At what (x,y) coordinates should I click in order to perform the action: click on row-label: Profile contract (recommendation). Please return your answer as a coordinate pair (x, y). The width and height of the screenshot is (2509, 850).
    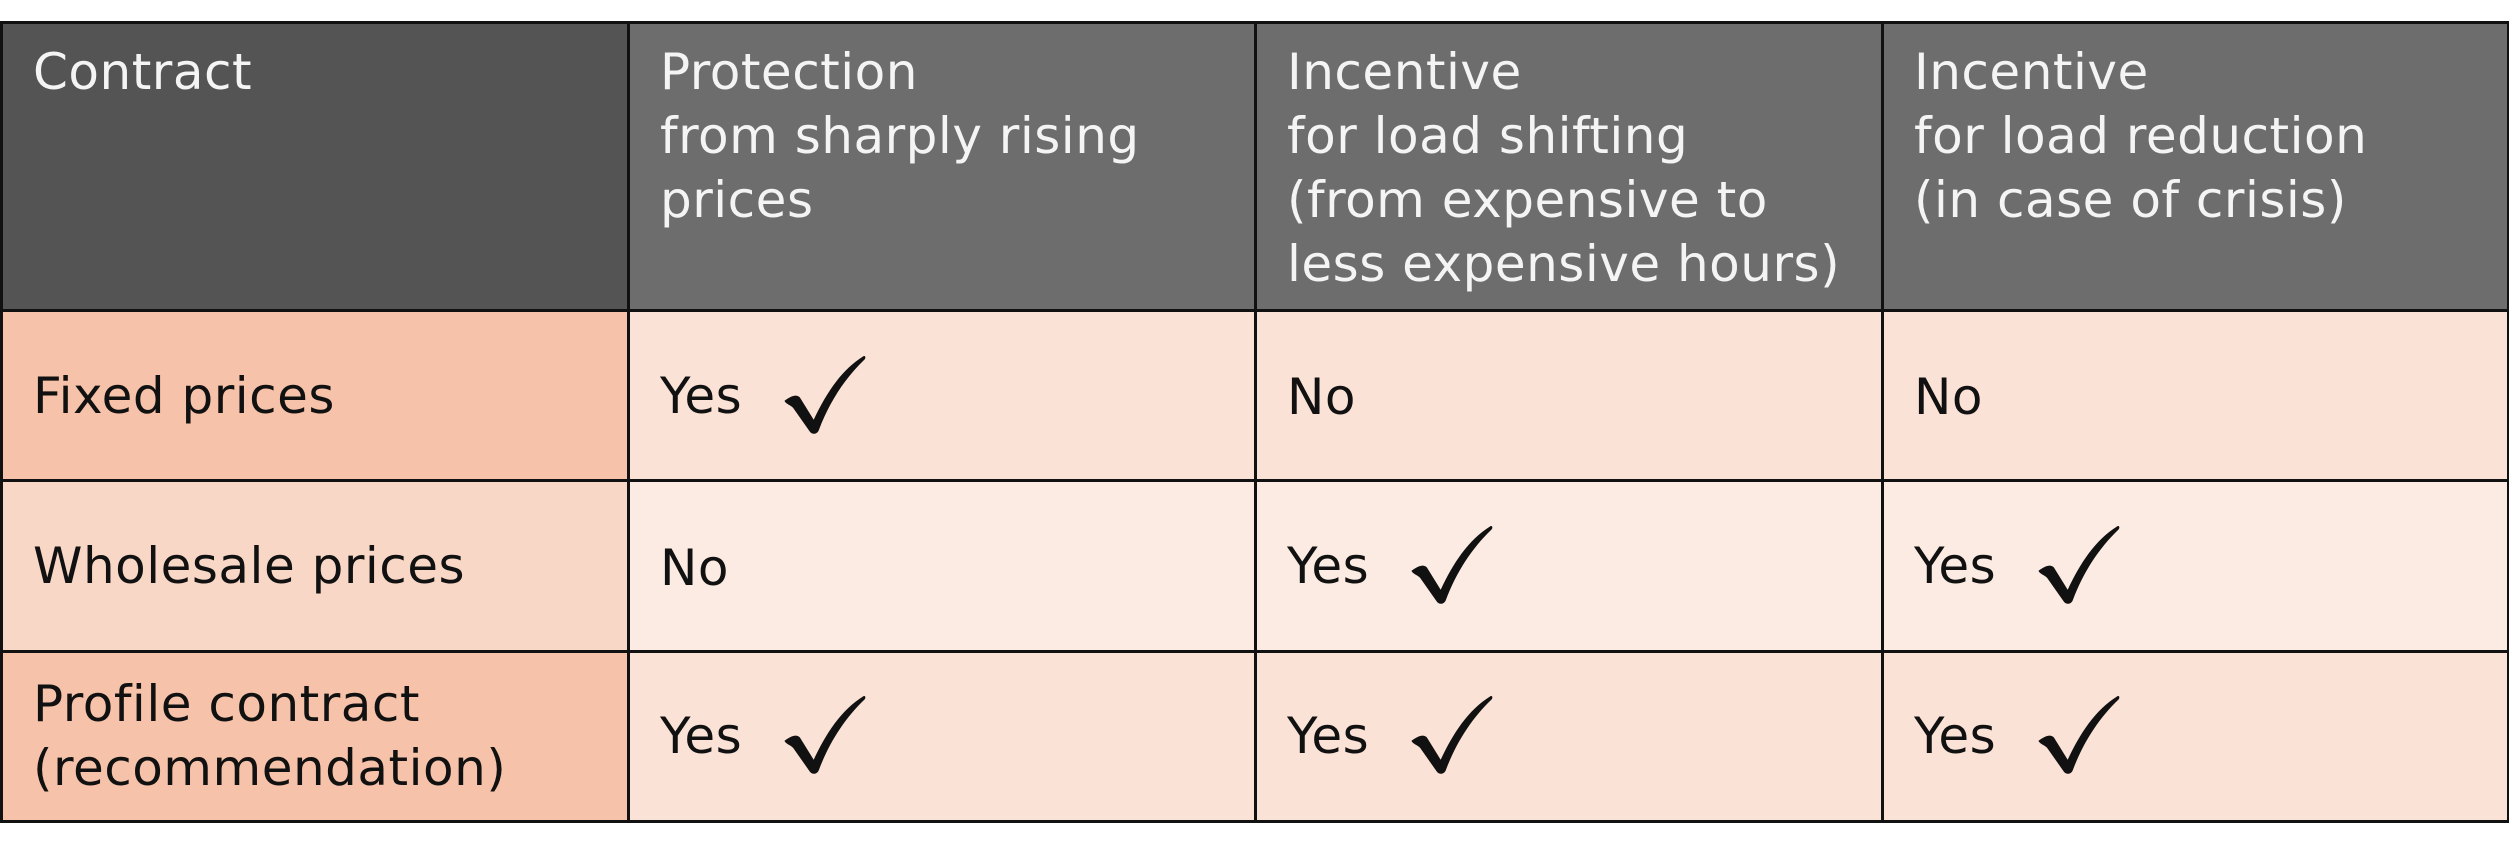
    Looking at the image, I should click on (315, 736).